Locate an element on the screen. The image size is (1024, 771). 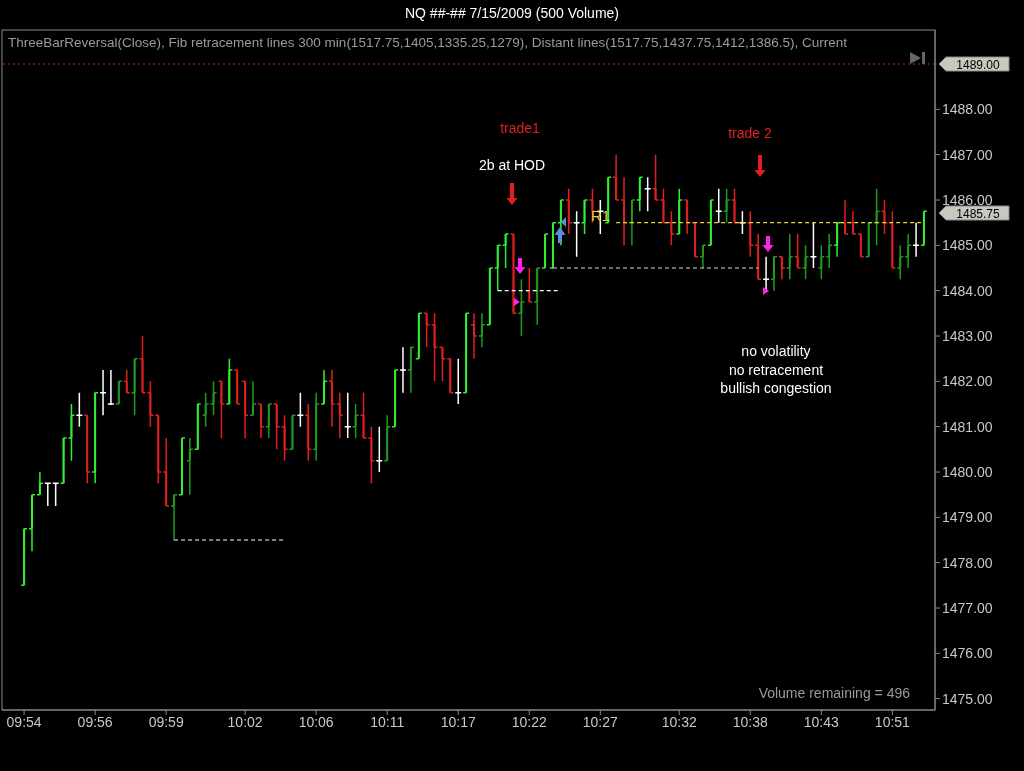
annotation: no volatility is located at coordinates (776, 351).